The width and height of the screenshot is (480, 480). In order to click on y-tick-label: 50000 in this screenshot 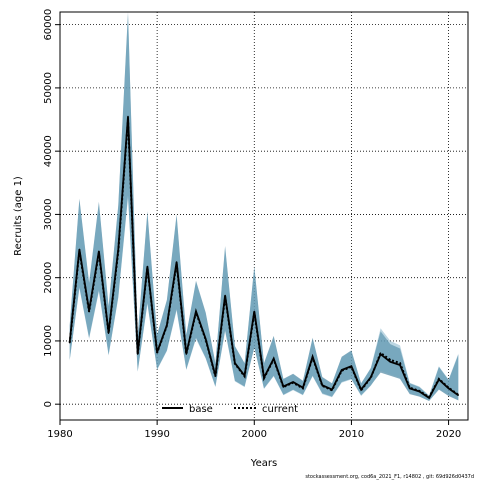, I will do `click(48, 88)`.